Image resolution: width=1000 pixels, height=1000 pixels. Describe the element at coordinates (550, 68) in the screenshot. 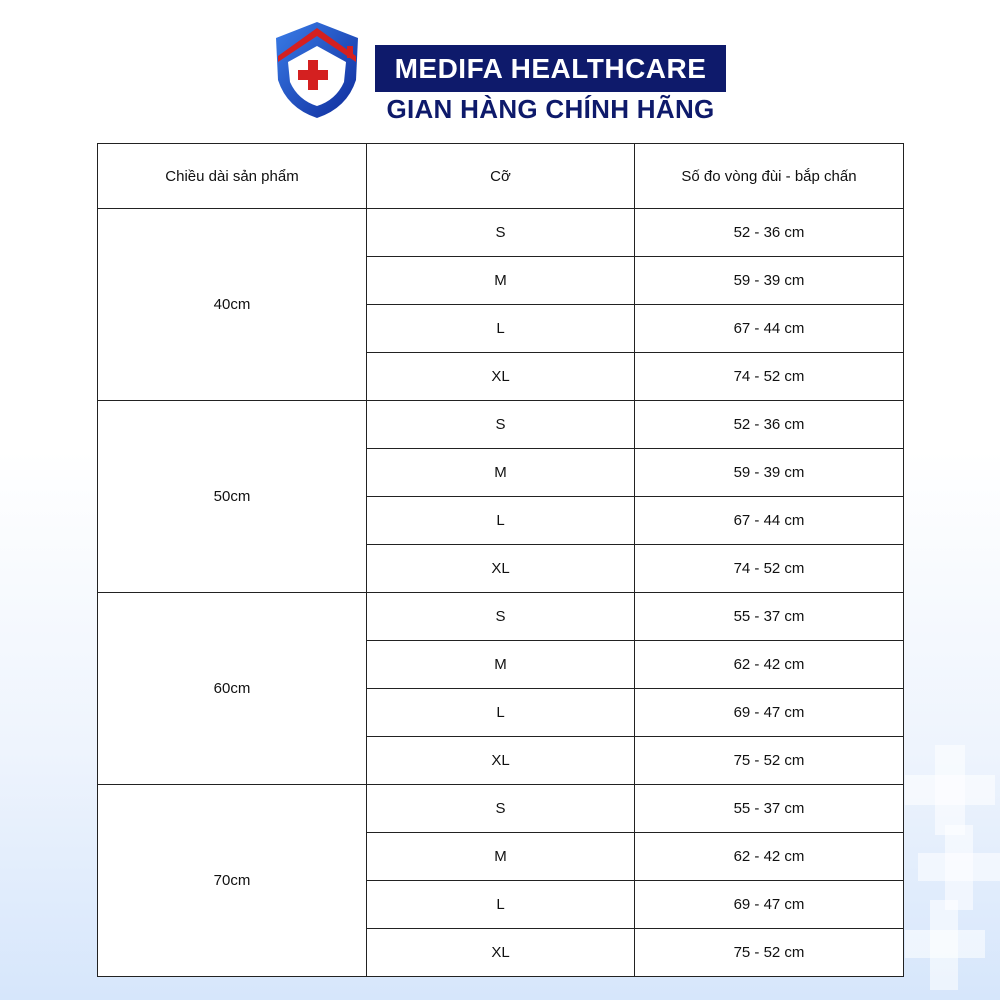

I see `brand-name: MEDIFA HEALTHCARE` at that location.